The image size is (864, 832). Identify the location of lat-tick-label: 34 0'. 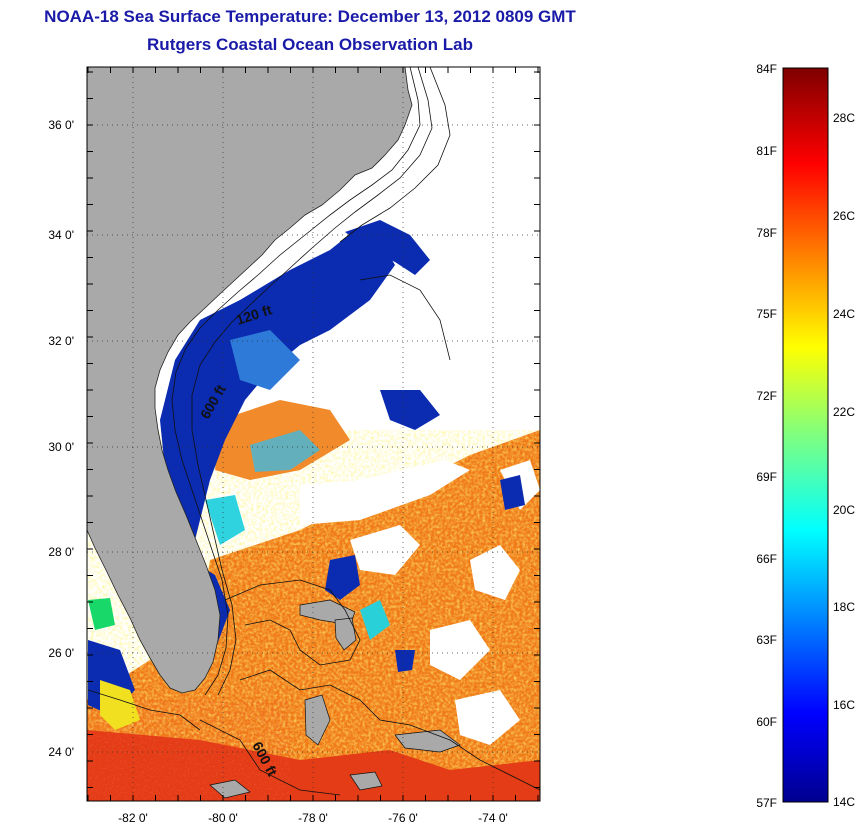
(61, 235).